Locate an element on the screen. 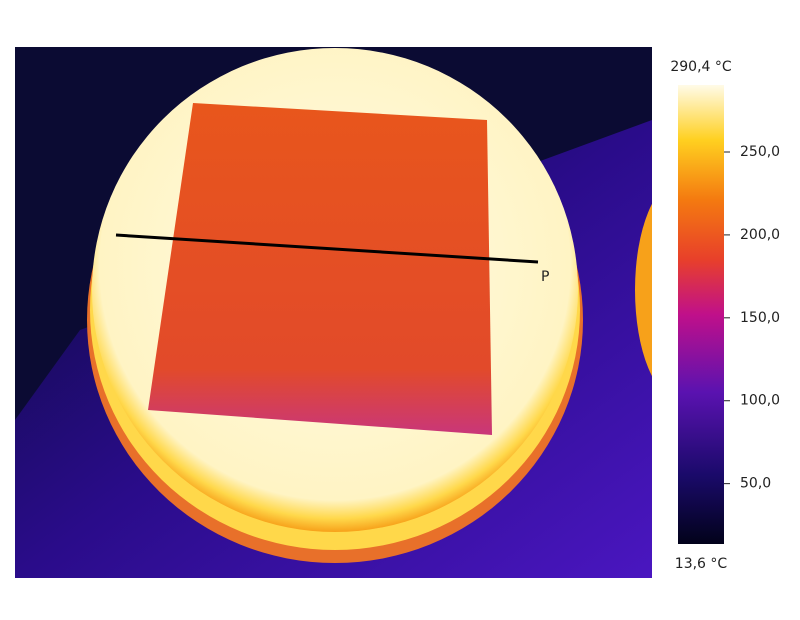  tick-label: 250,0 is located at coordinates (760, 152).